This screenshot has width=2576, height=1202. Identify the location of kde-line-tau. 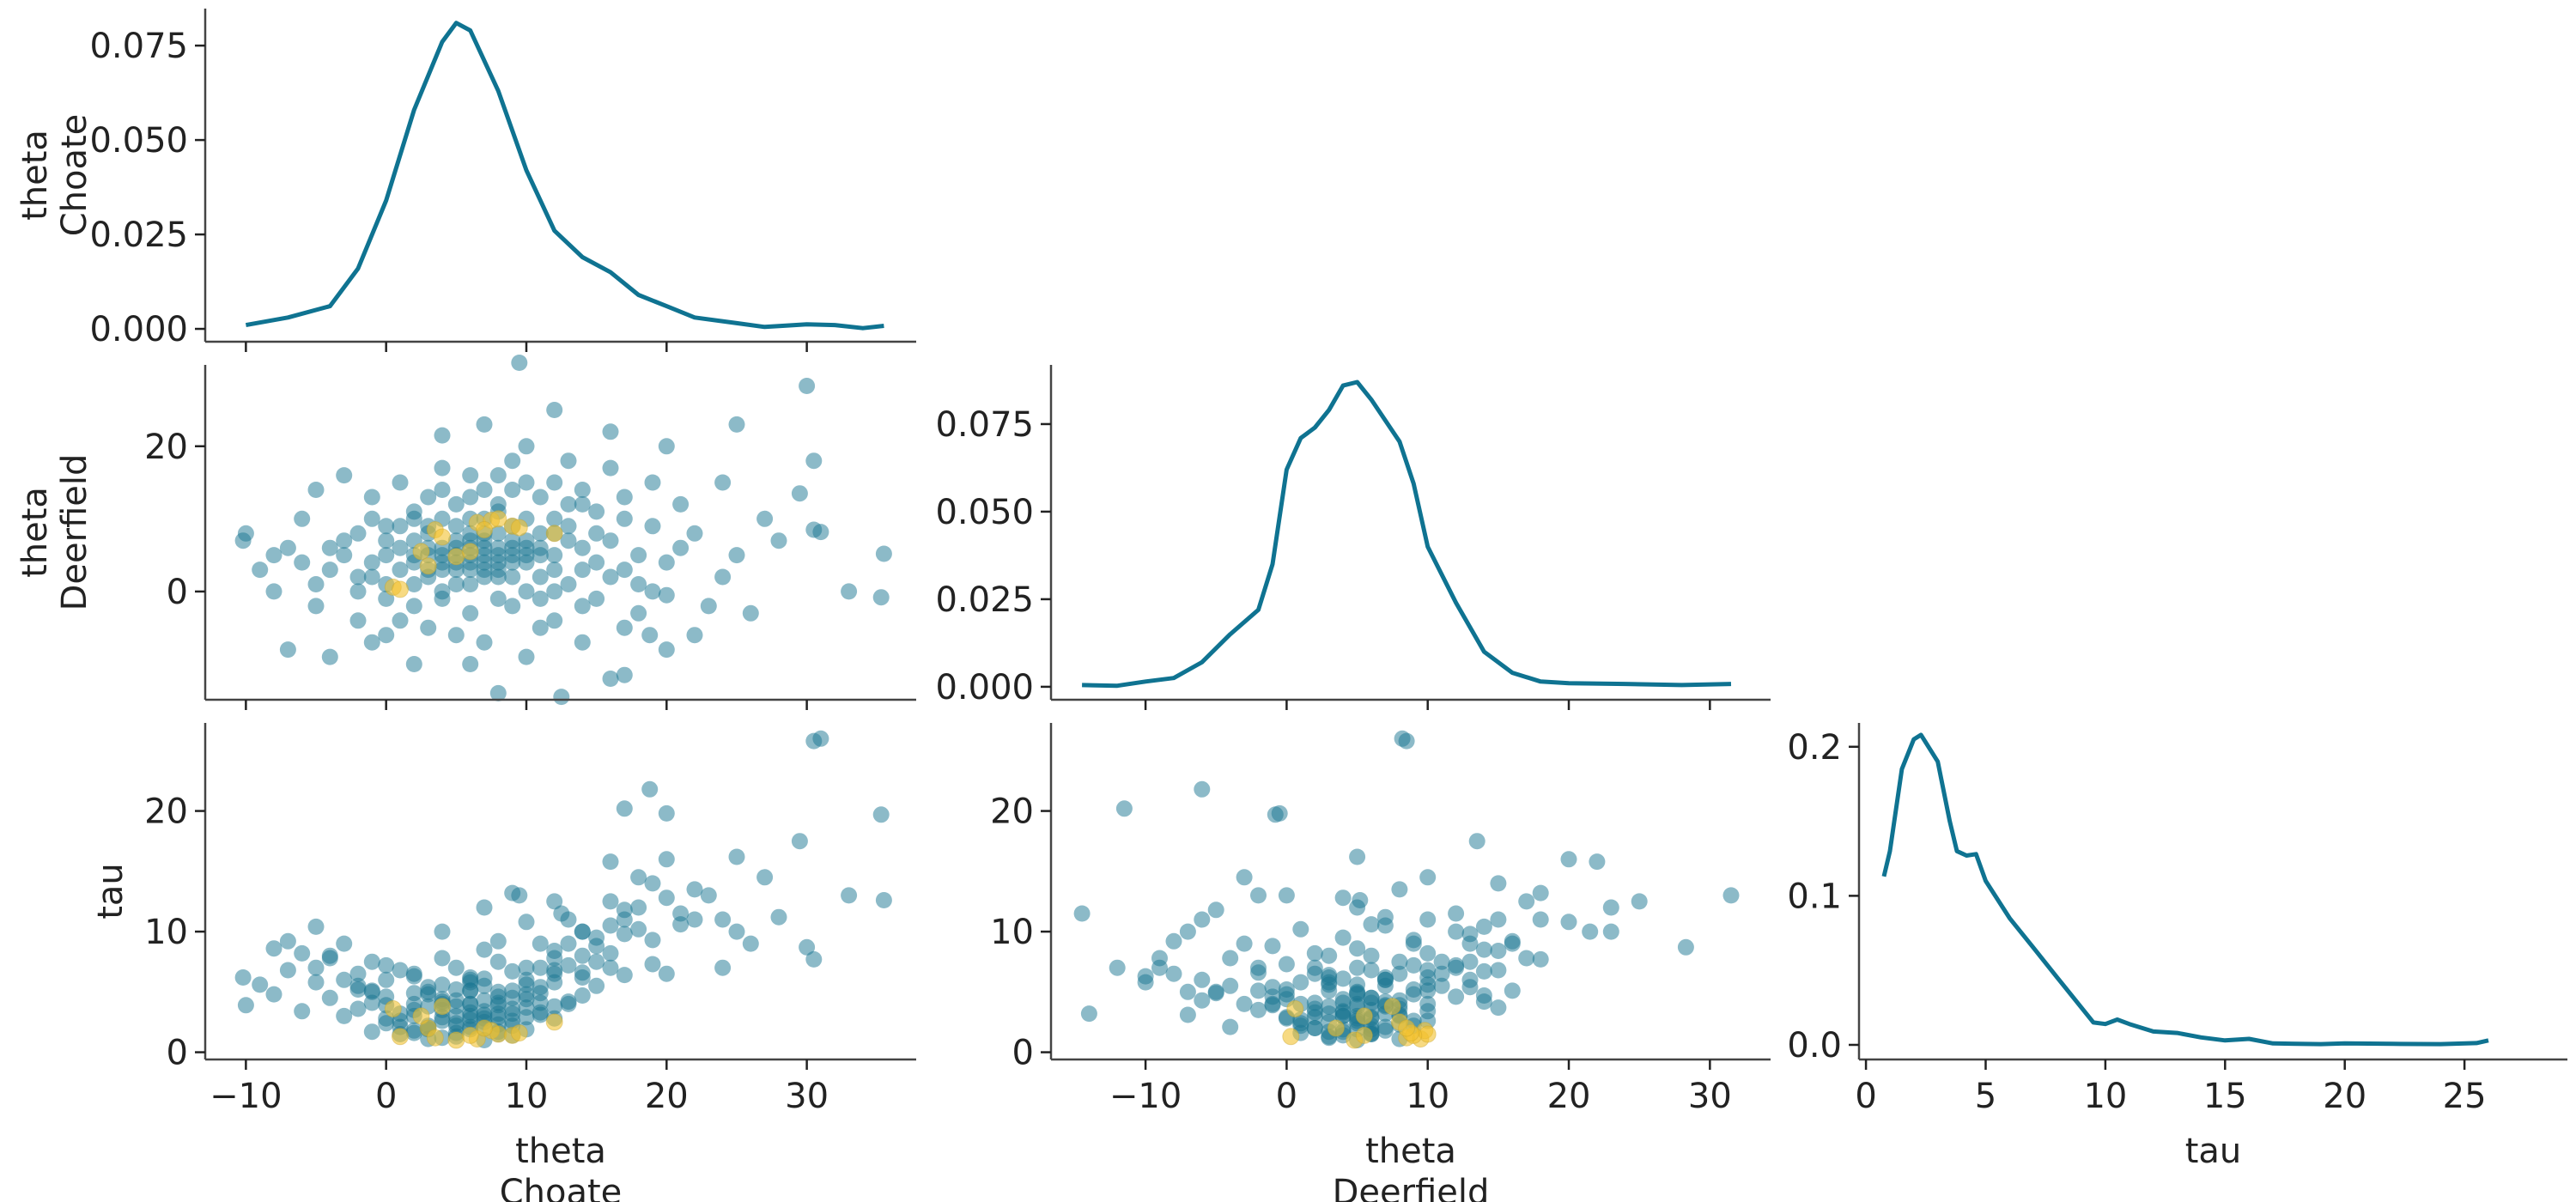
(2185, 890).